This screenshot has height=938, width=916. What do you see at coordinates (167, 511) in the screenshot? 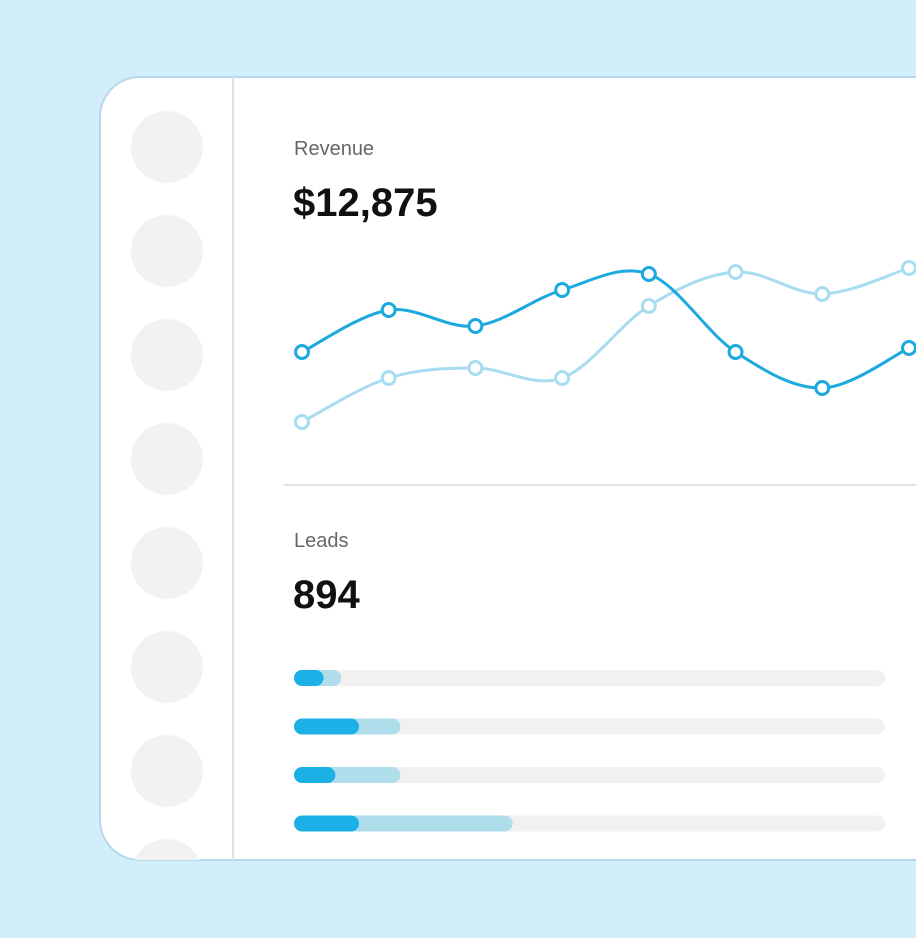
I see `sidebar` at bounding box center [167, 511].